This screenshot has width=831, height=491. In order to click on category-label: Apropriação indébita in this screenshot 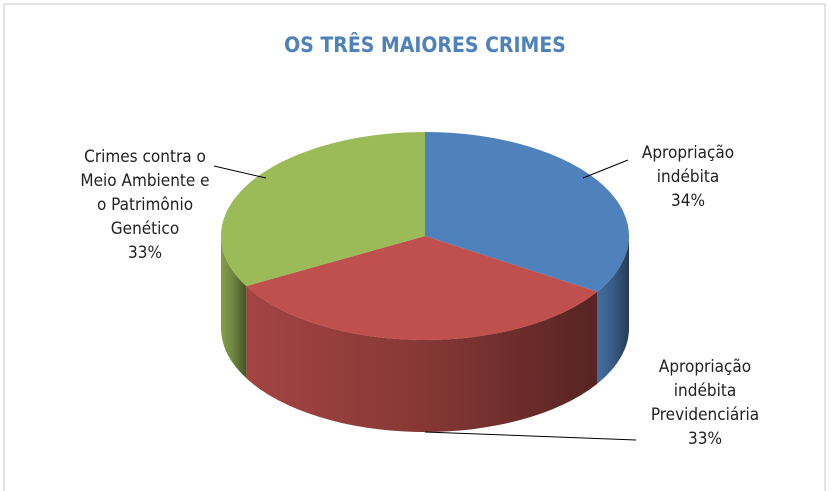, I will do `click(688, 165)`.